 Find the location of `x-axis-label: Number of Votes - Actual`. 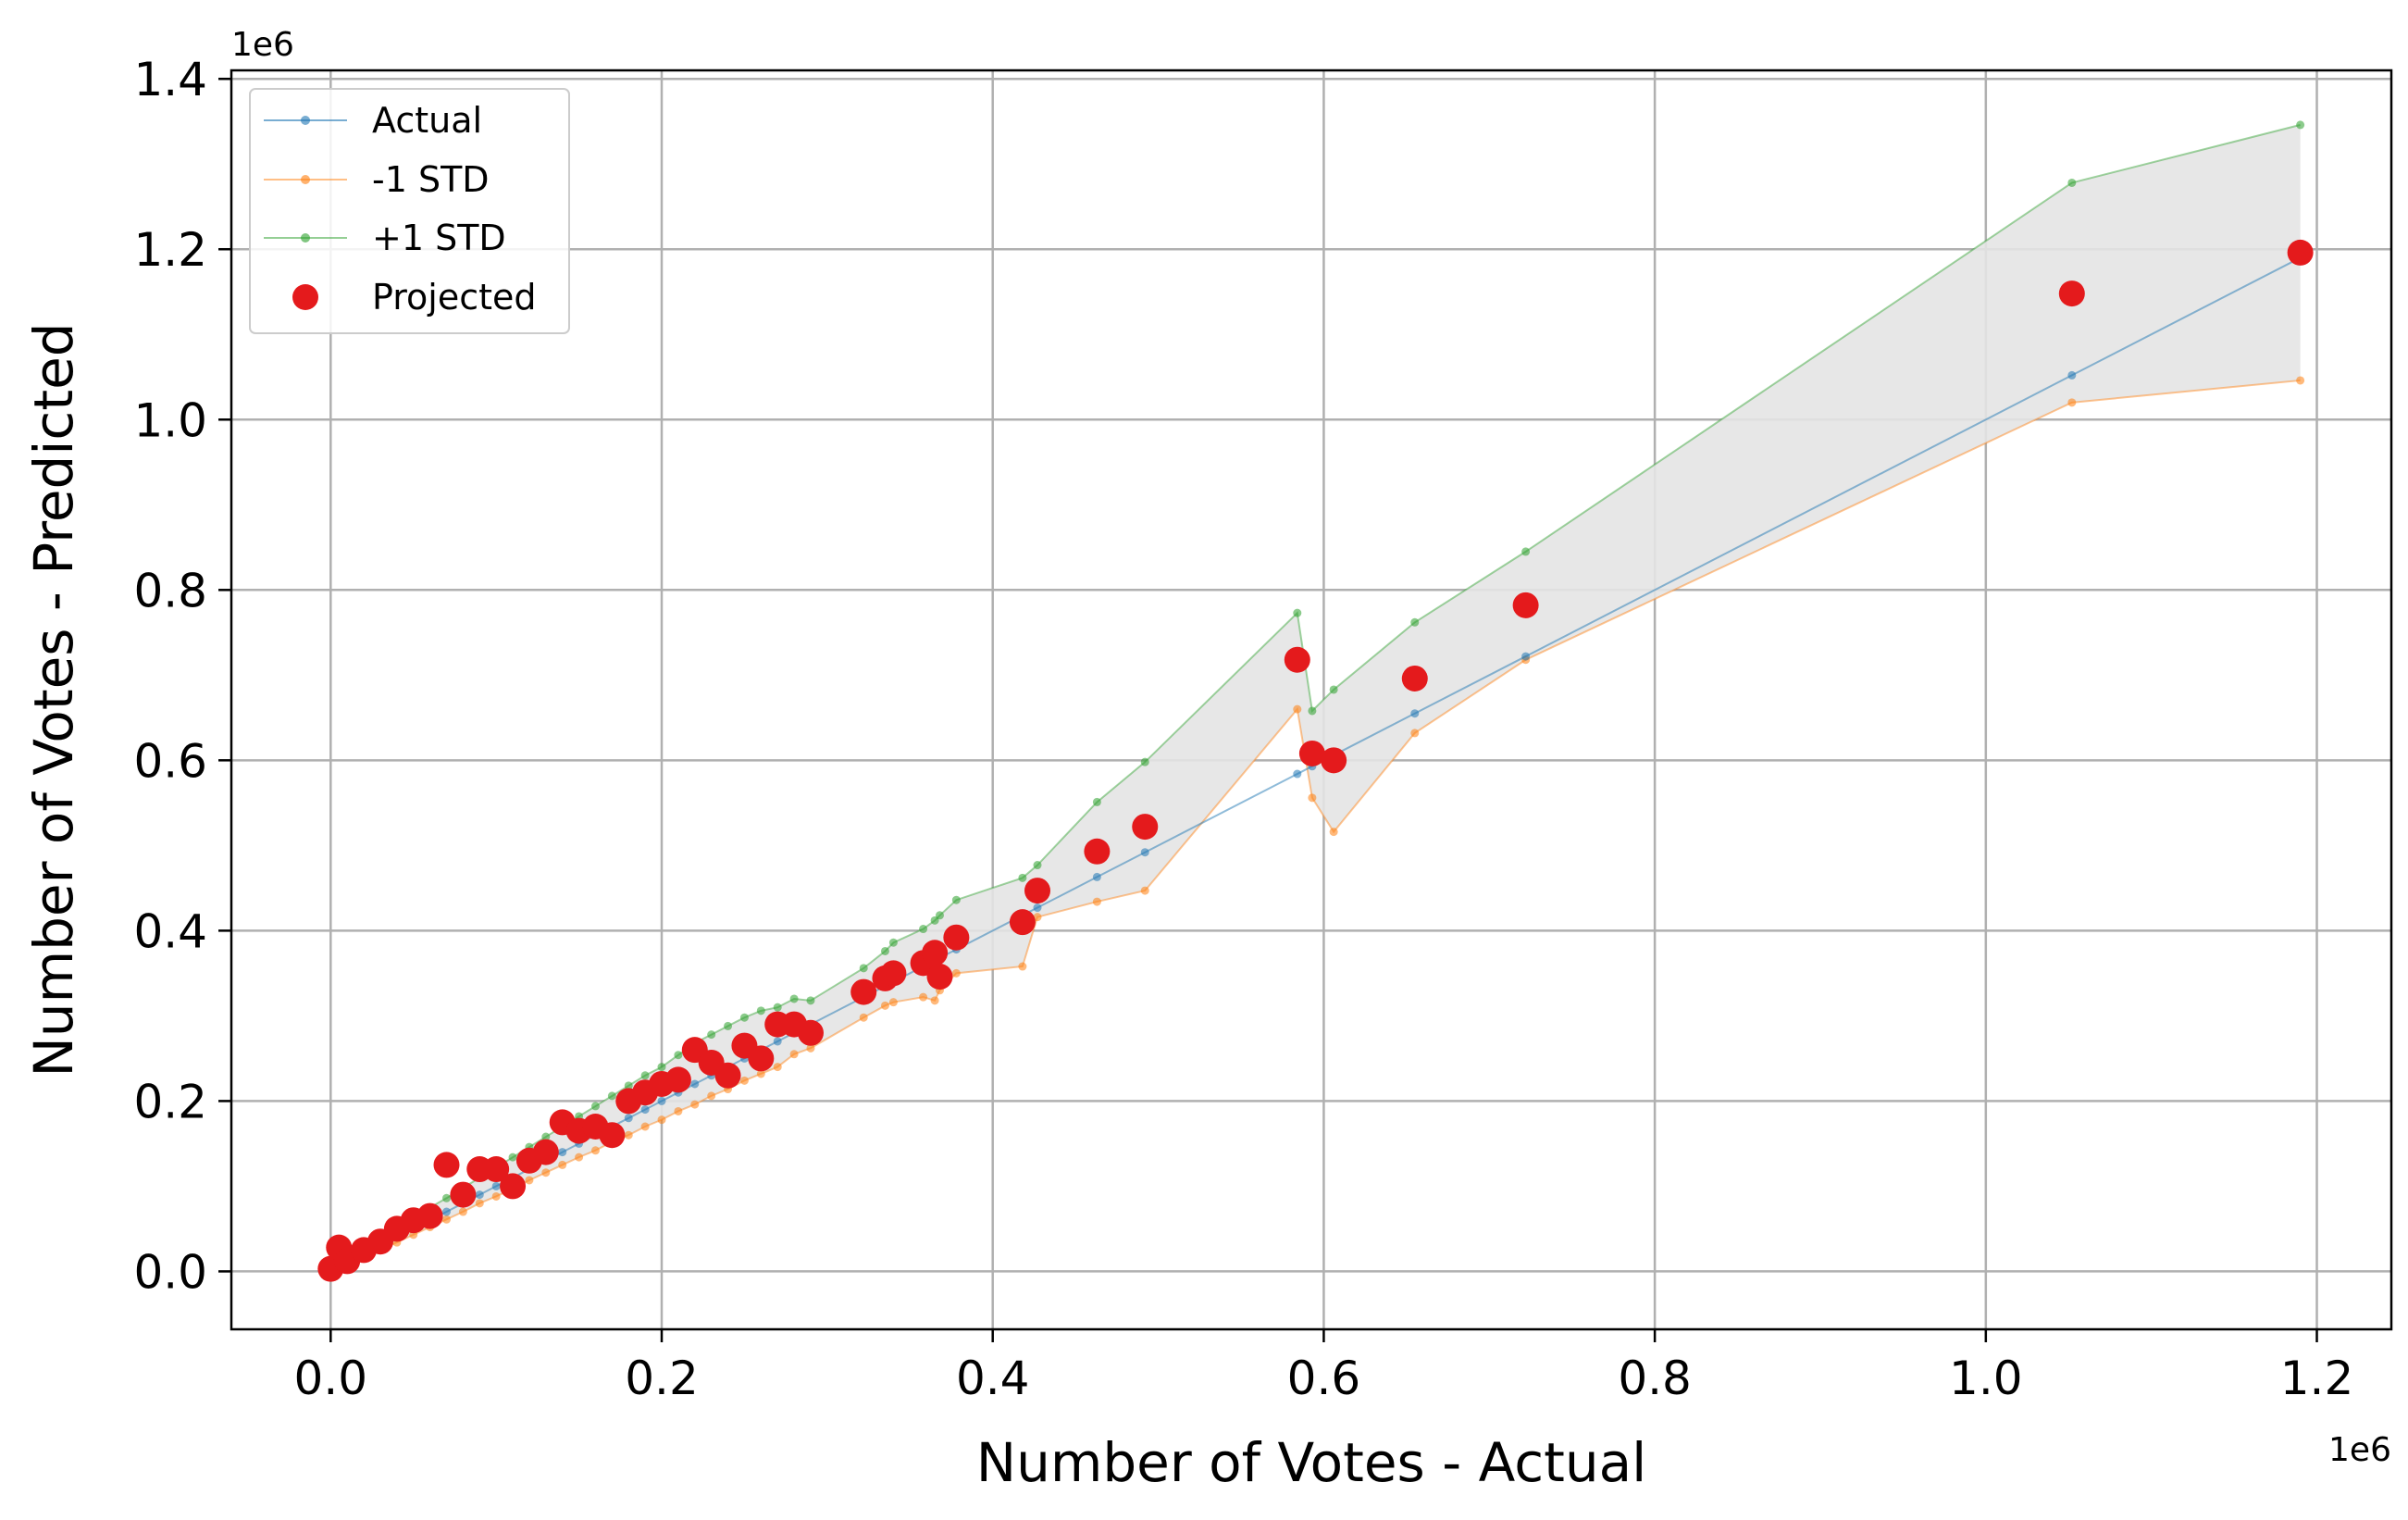

x-axis-label: Number of Votes - Actual is located at coordinates (1311, 1462).